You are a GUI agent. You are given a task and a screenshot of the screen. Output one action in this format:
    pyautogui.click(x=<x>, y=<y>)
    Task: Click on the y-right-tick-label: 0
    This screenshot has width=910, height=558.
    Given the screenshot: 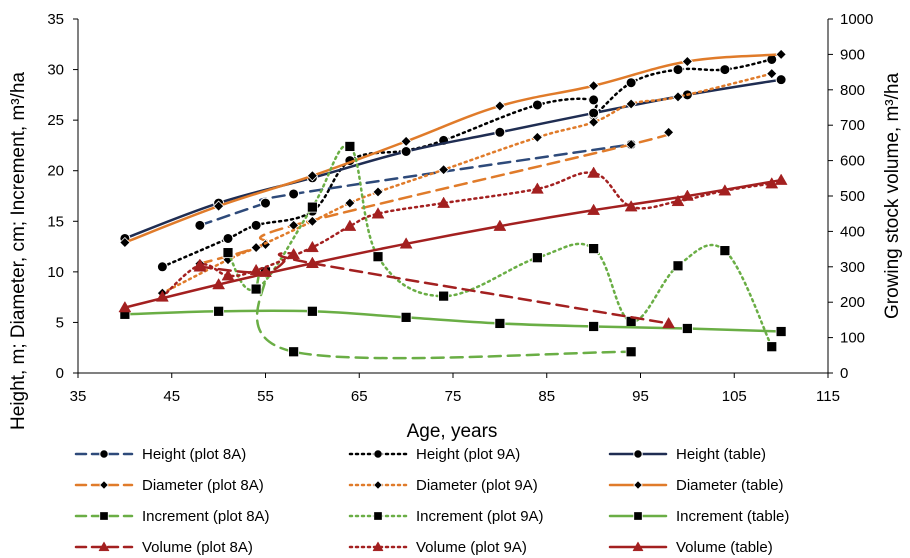 What is the action you would take?
    pyautogui.click(x=844, y=373)
    